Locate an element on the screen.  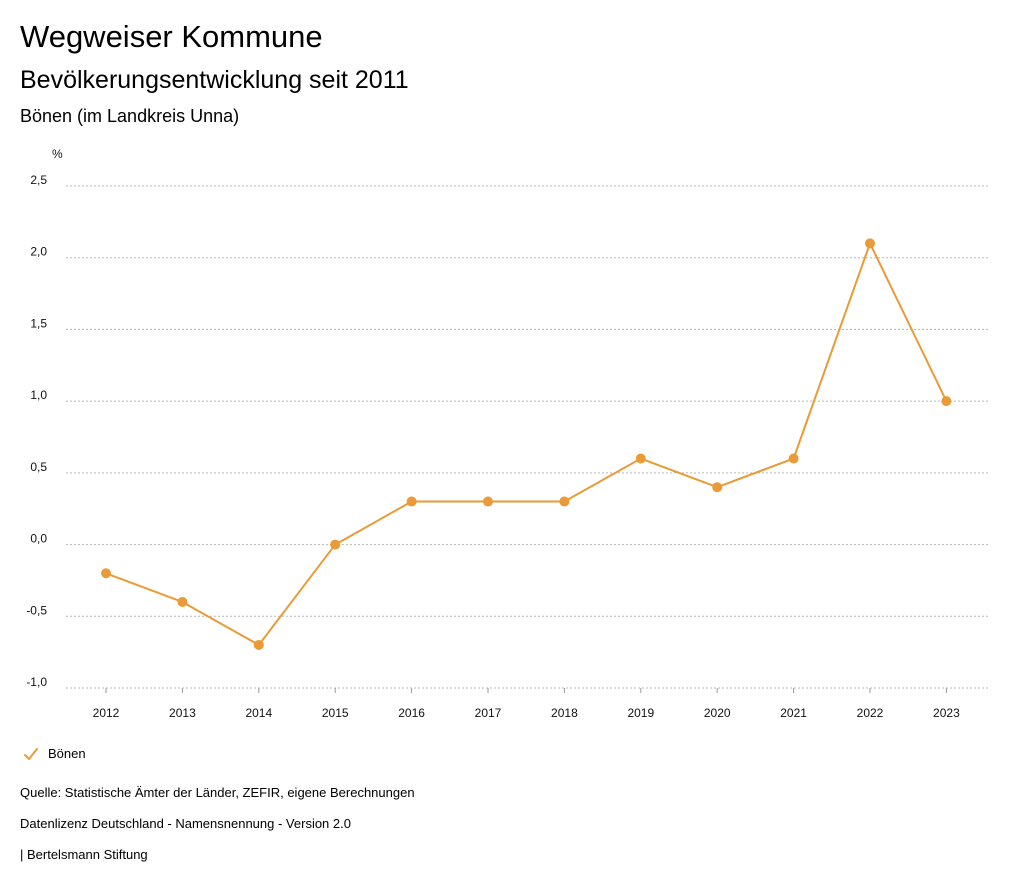
y-tick-label: 2,0 is located at coordinates (38, 252).